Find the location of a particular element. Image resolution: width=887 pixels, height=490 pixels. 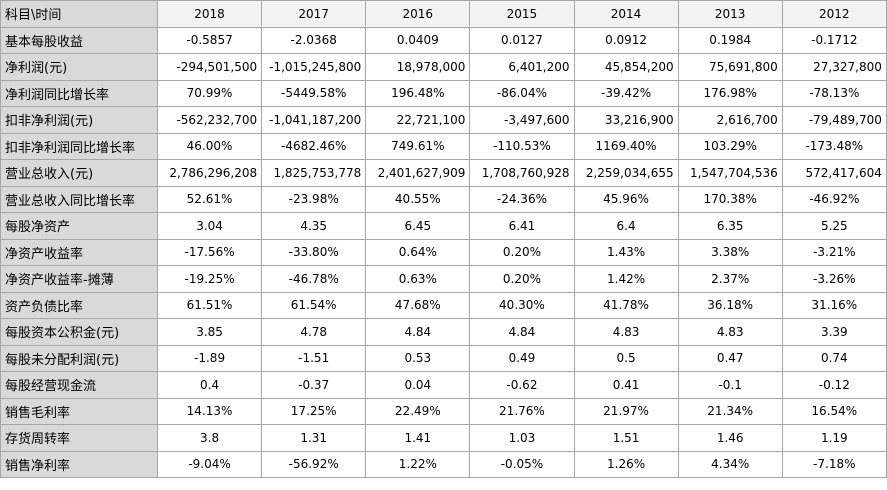

row-label: 扣非净利润同比增长率 is located at coordinates (79, 146).